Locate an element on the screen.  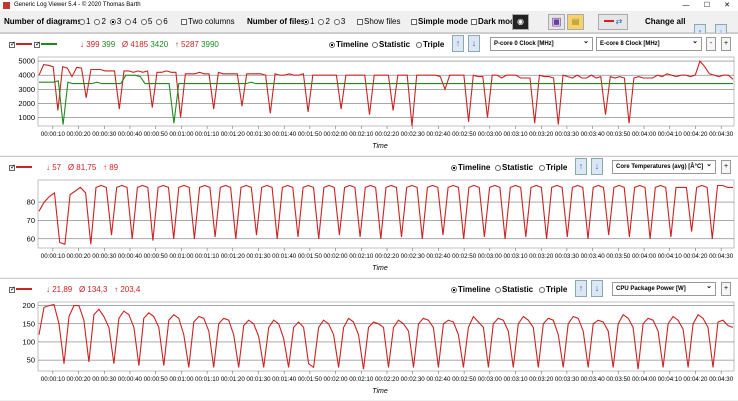
files-radio-3: 3 is located at coordinates (339, 21).